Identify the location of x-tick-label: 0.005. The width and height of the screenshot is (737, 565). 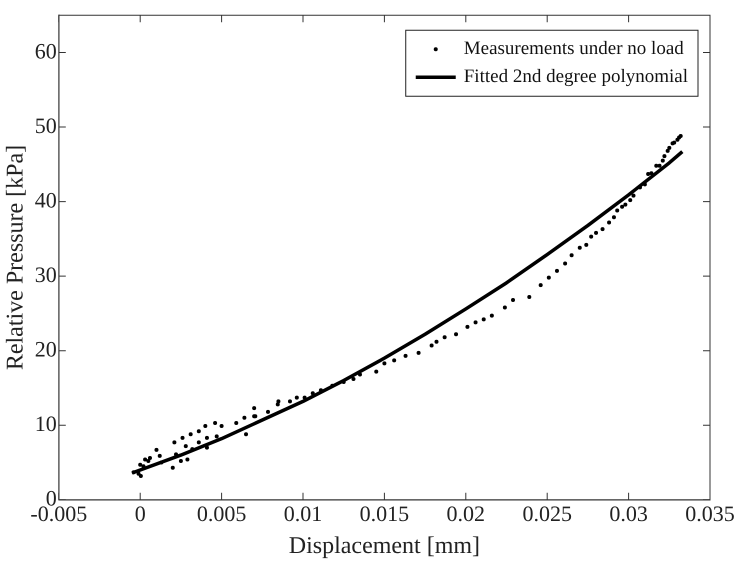
(221, 513).